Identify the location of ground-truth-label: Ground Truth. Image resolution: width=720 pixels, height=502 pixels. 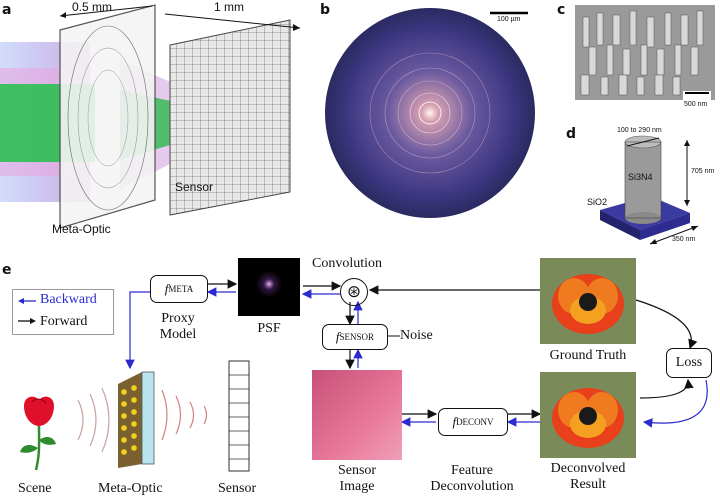
(588, 355).